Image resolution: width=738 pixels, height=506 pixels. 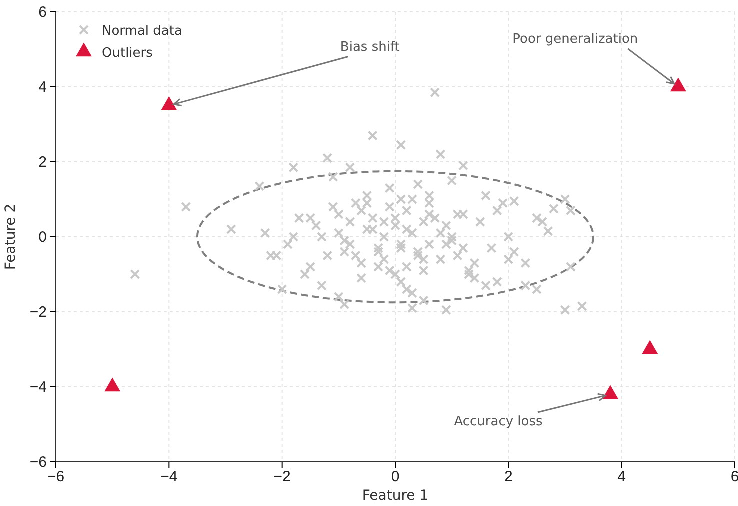 I want to click on x-tick-label: 4, so click(x=622, y=477).